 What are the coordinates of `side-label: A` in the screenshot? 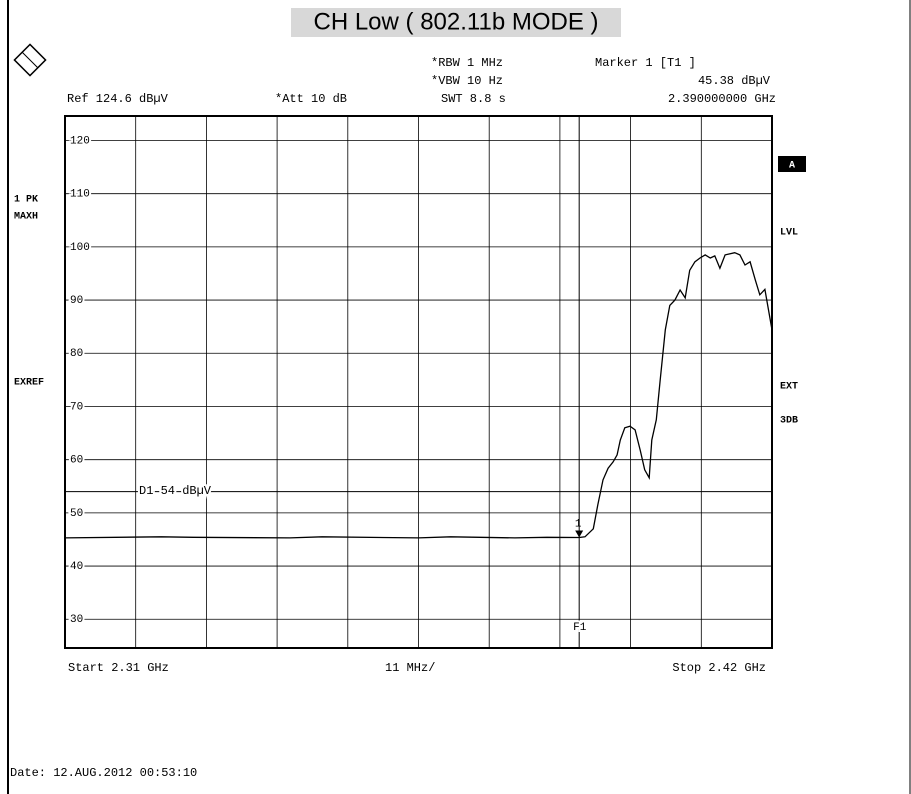 It's located at (792, 166).